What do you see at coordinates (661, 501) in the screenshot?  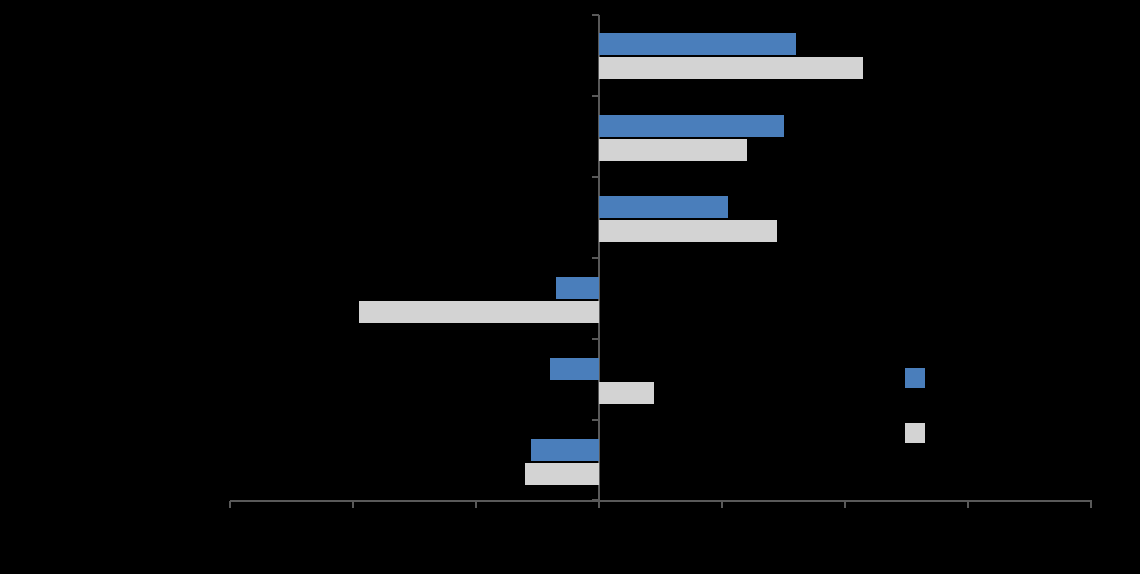 I see `x-axis-line` at bounding box center [661, 501].